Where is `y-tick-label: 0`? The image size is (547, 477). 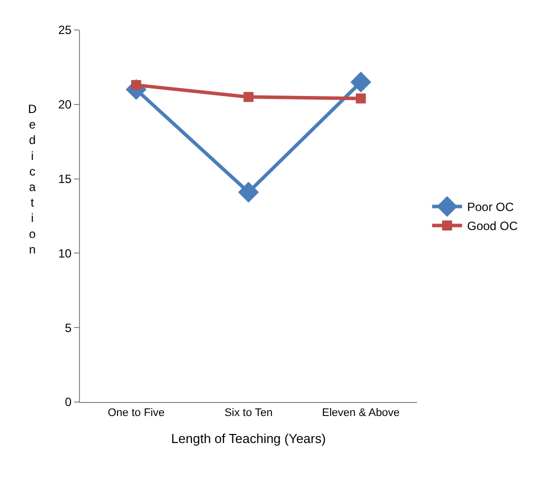 y-tick-label: 0 is located at coordinates (68, 402).